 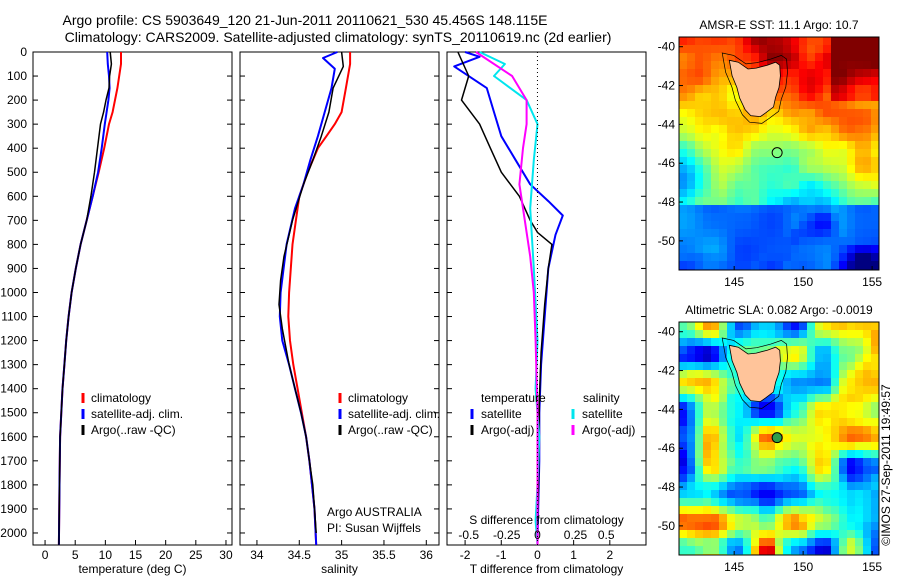 I want to click on legend-header: salinity, so click(x=601, y=398).